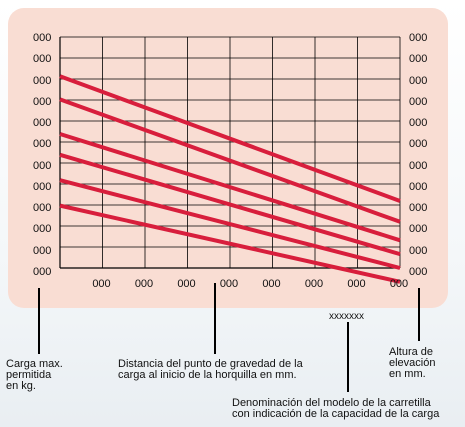  What do you see at coordinates (210, 364) in the screenshot?
I see `distance-callout-line-1: Distancia del punto de gravedad de la` at bounding box center [210, 364].